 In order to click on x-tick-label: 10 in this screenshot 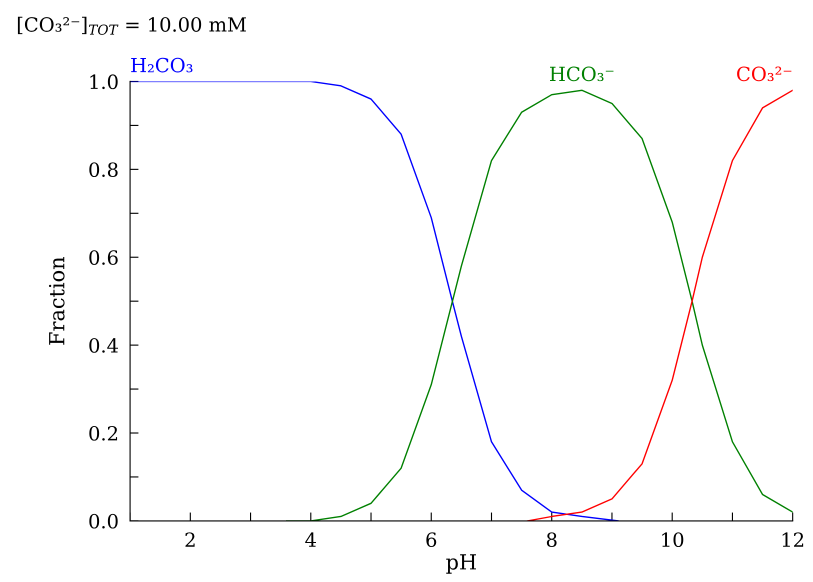, I will do `click(673, 540)`.